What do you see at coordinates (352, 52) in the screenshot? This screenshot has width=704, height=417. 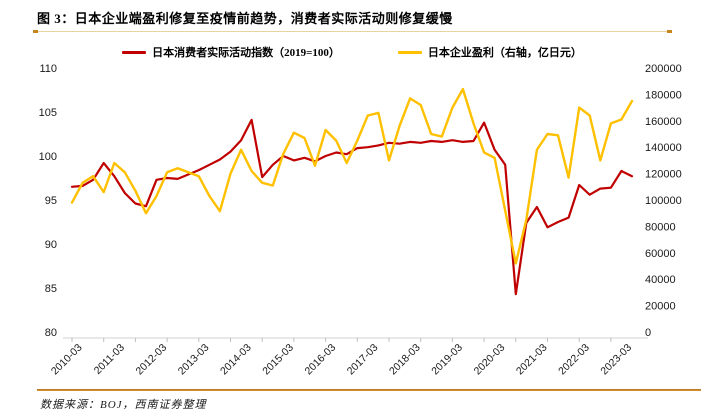 I see `chart-legend: 日本消费者实际活动指数（2019=100） 日本企业盈利（右轴，亿日元）` at bounding box center [352, 52].